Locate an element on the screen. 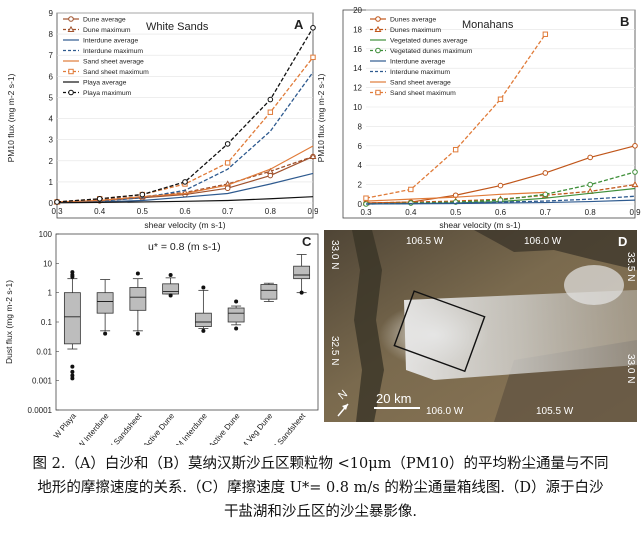 This screenshot has height=541, width=641. chart-c-title: u* = 0.8 (m s-1) is located at coordinates (184, 247).